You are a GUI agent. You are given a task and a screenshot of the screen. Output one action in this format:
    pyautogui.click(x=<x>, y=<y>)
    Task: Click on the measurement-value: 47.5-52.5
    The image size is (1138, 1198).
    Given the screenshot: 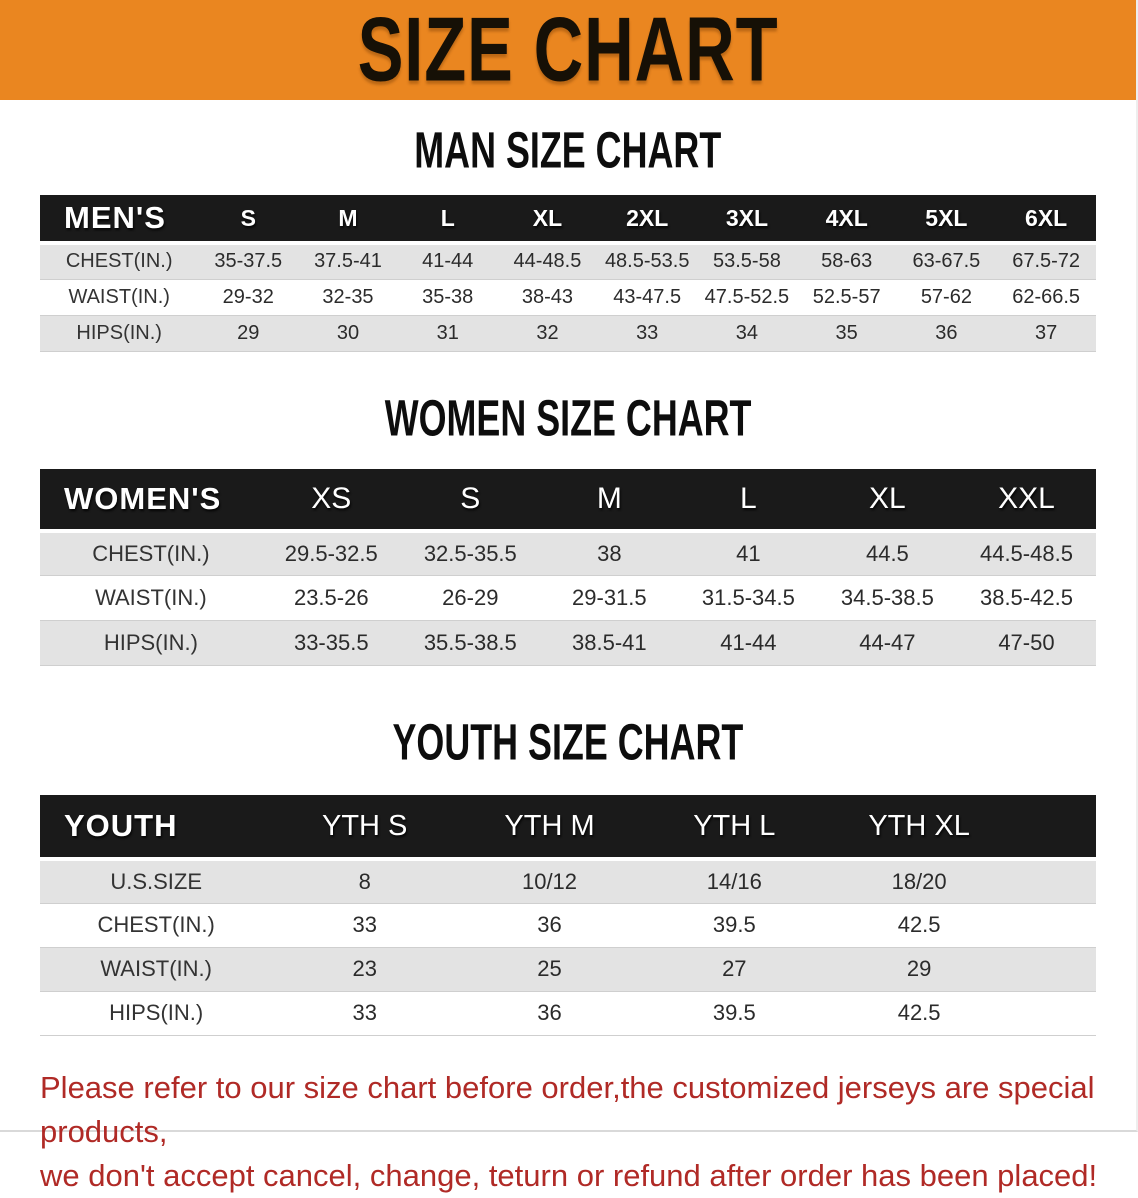 What is the action you would take?
    pyautogui.click(x=747, y=297)
    